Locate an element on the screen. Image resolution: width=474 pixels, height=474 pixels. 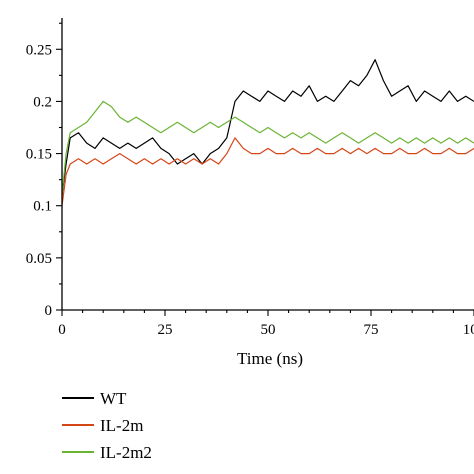
legend-label: IL-2m is located at coordinates (121, 425).